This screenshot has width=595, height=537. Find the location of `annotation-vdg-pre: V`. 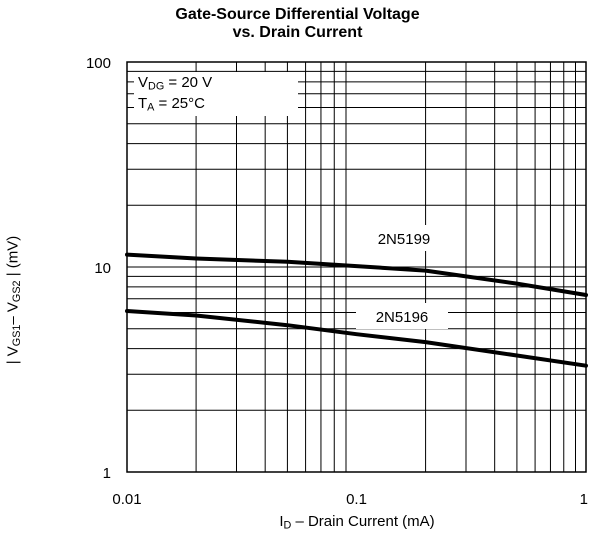

annotation-vdg-pre: V is located at coordinates (143, 82).